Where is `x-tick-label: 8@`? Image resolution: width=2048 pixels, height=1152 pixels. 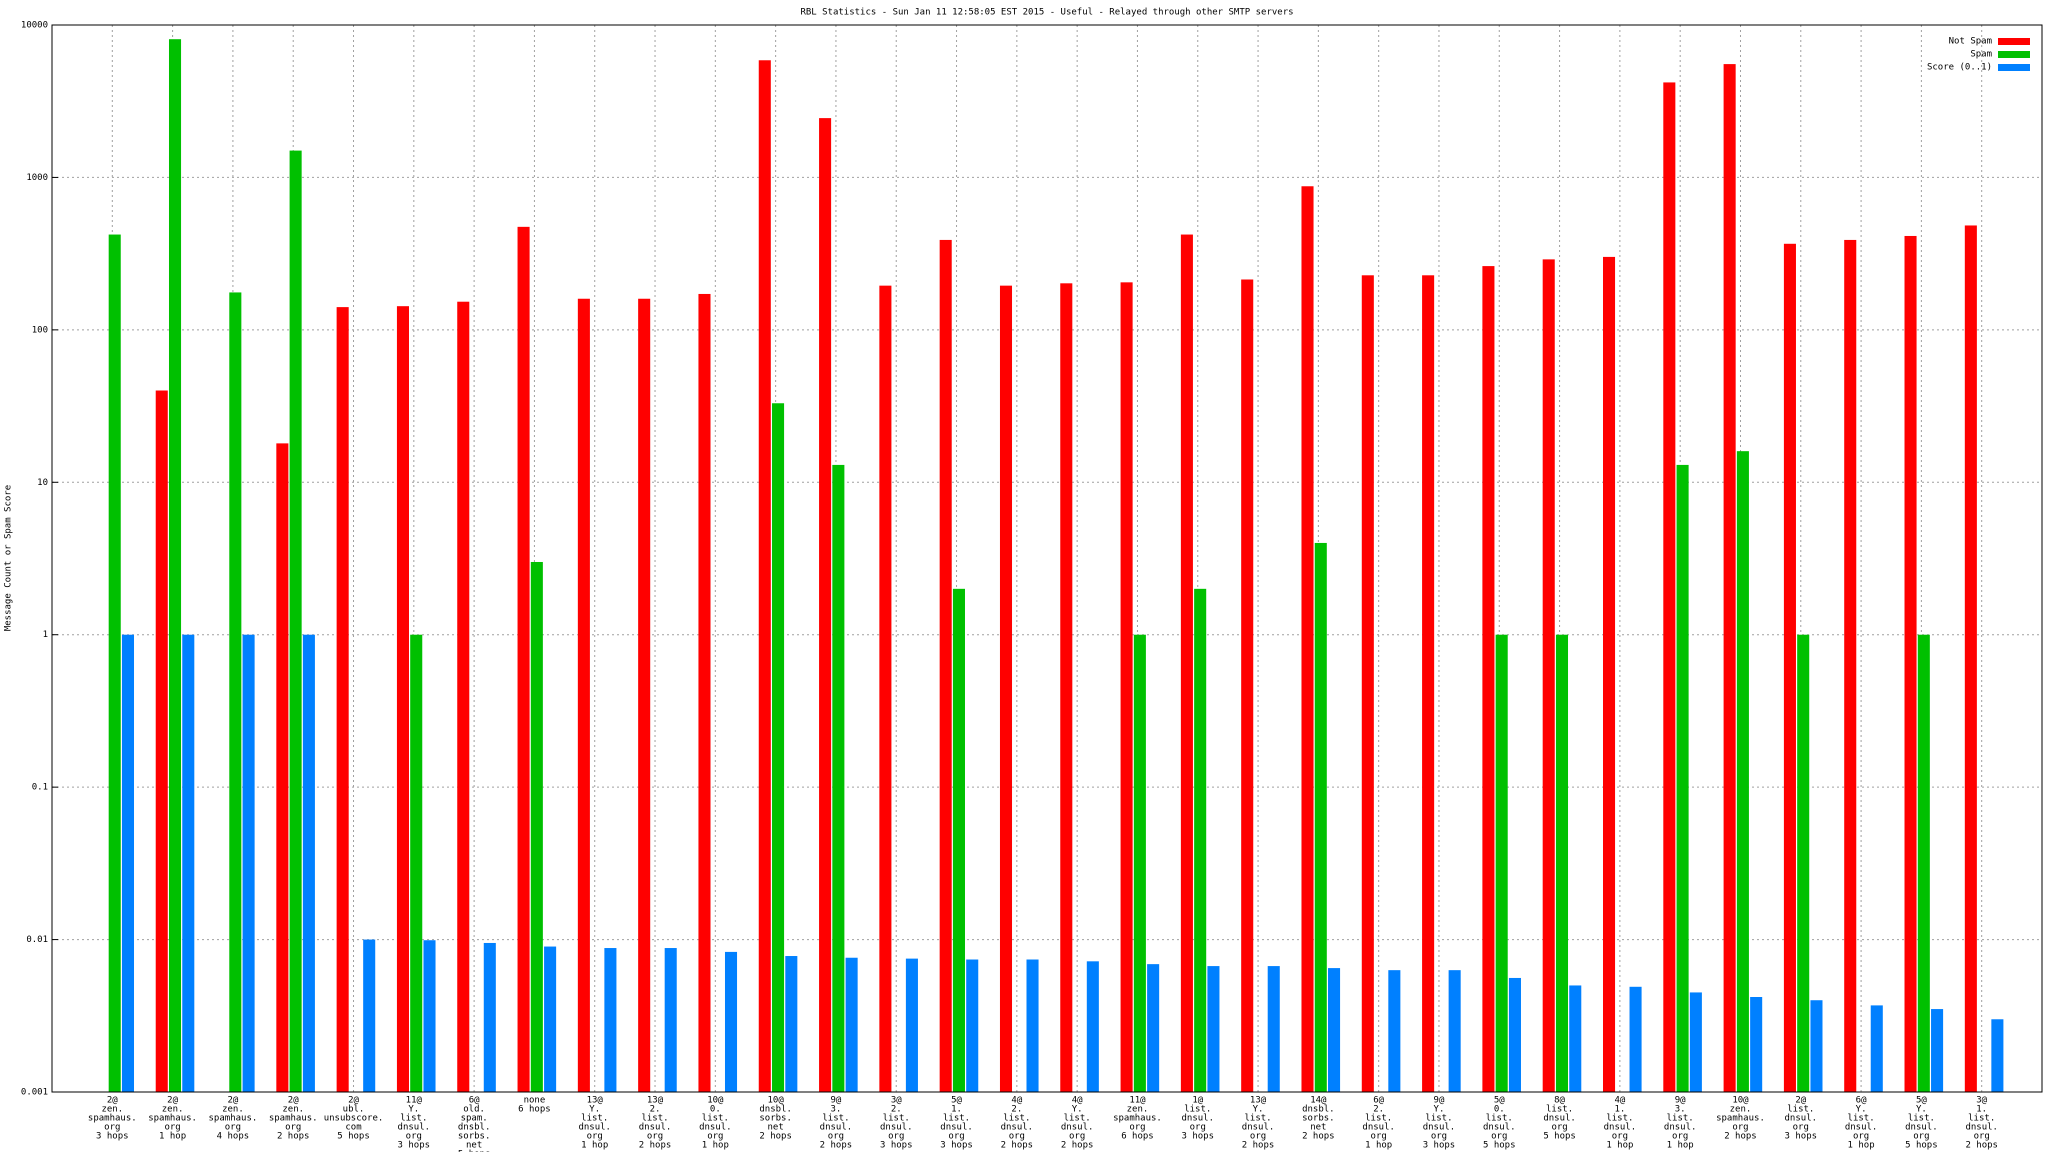 x-tick-label: 8@ is located at coordinates (1559, 1101).